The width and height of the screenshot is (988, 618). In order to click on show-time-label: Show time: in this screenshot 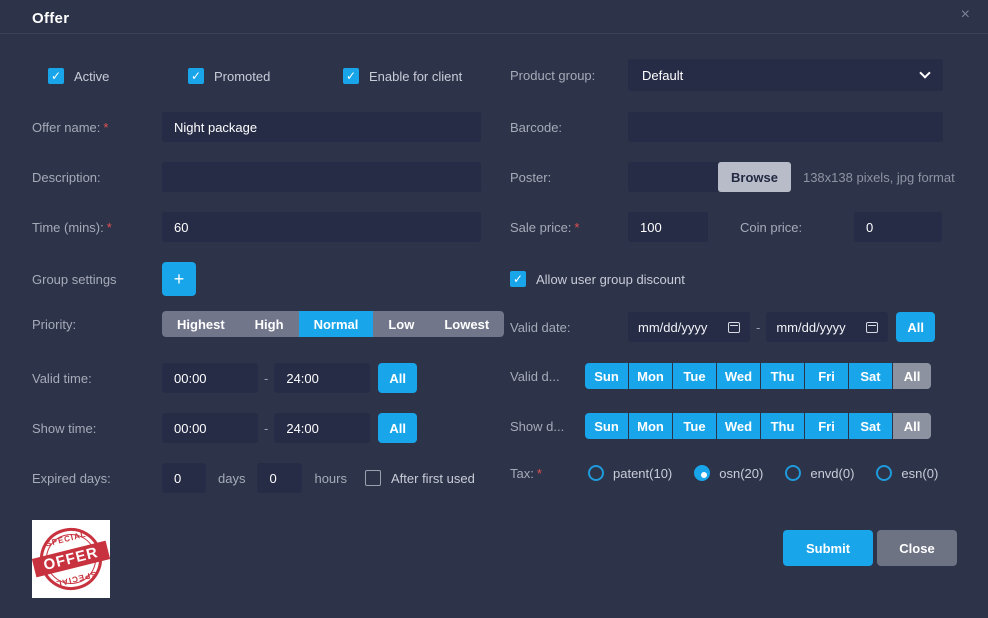, I will do `click(64, 428)`.